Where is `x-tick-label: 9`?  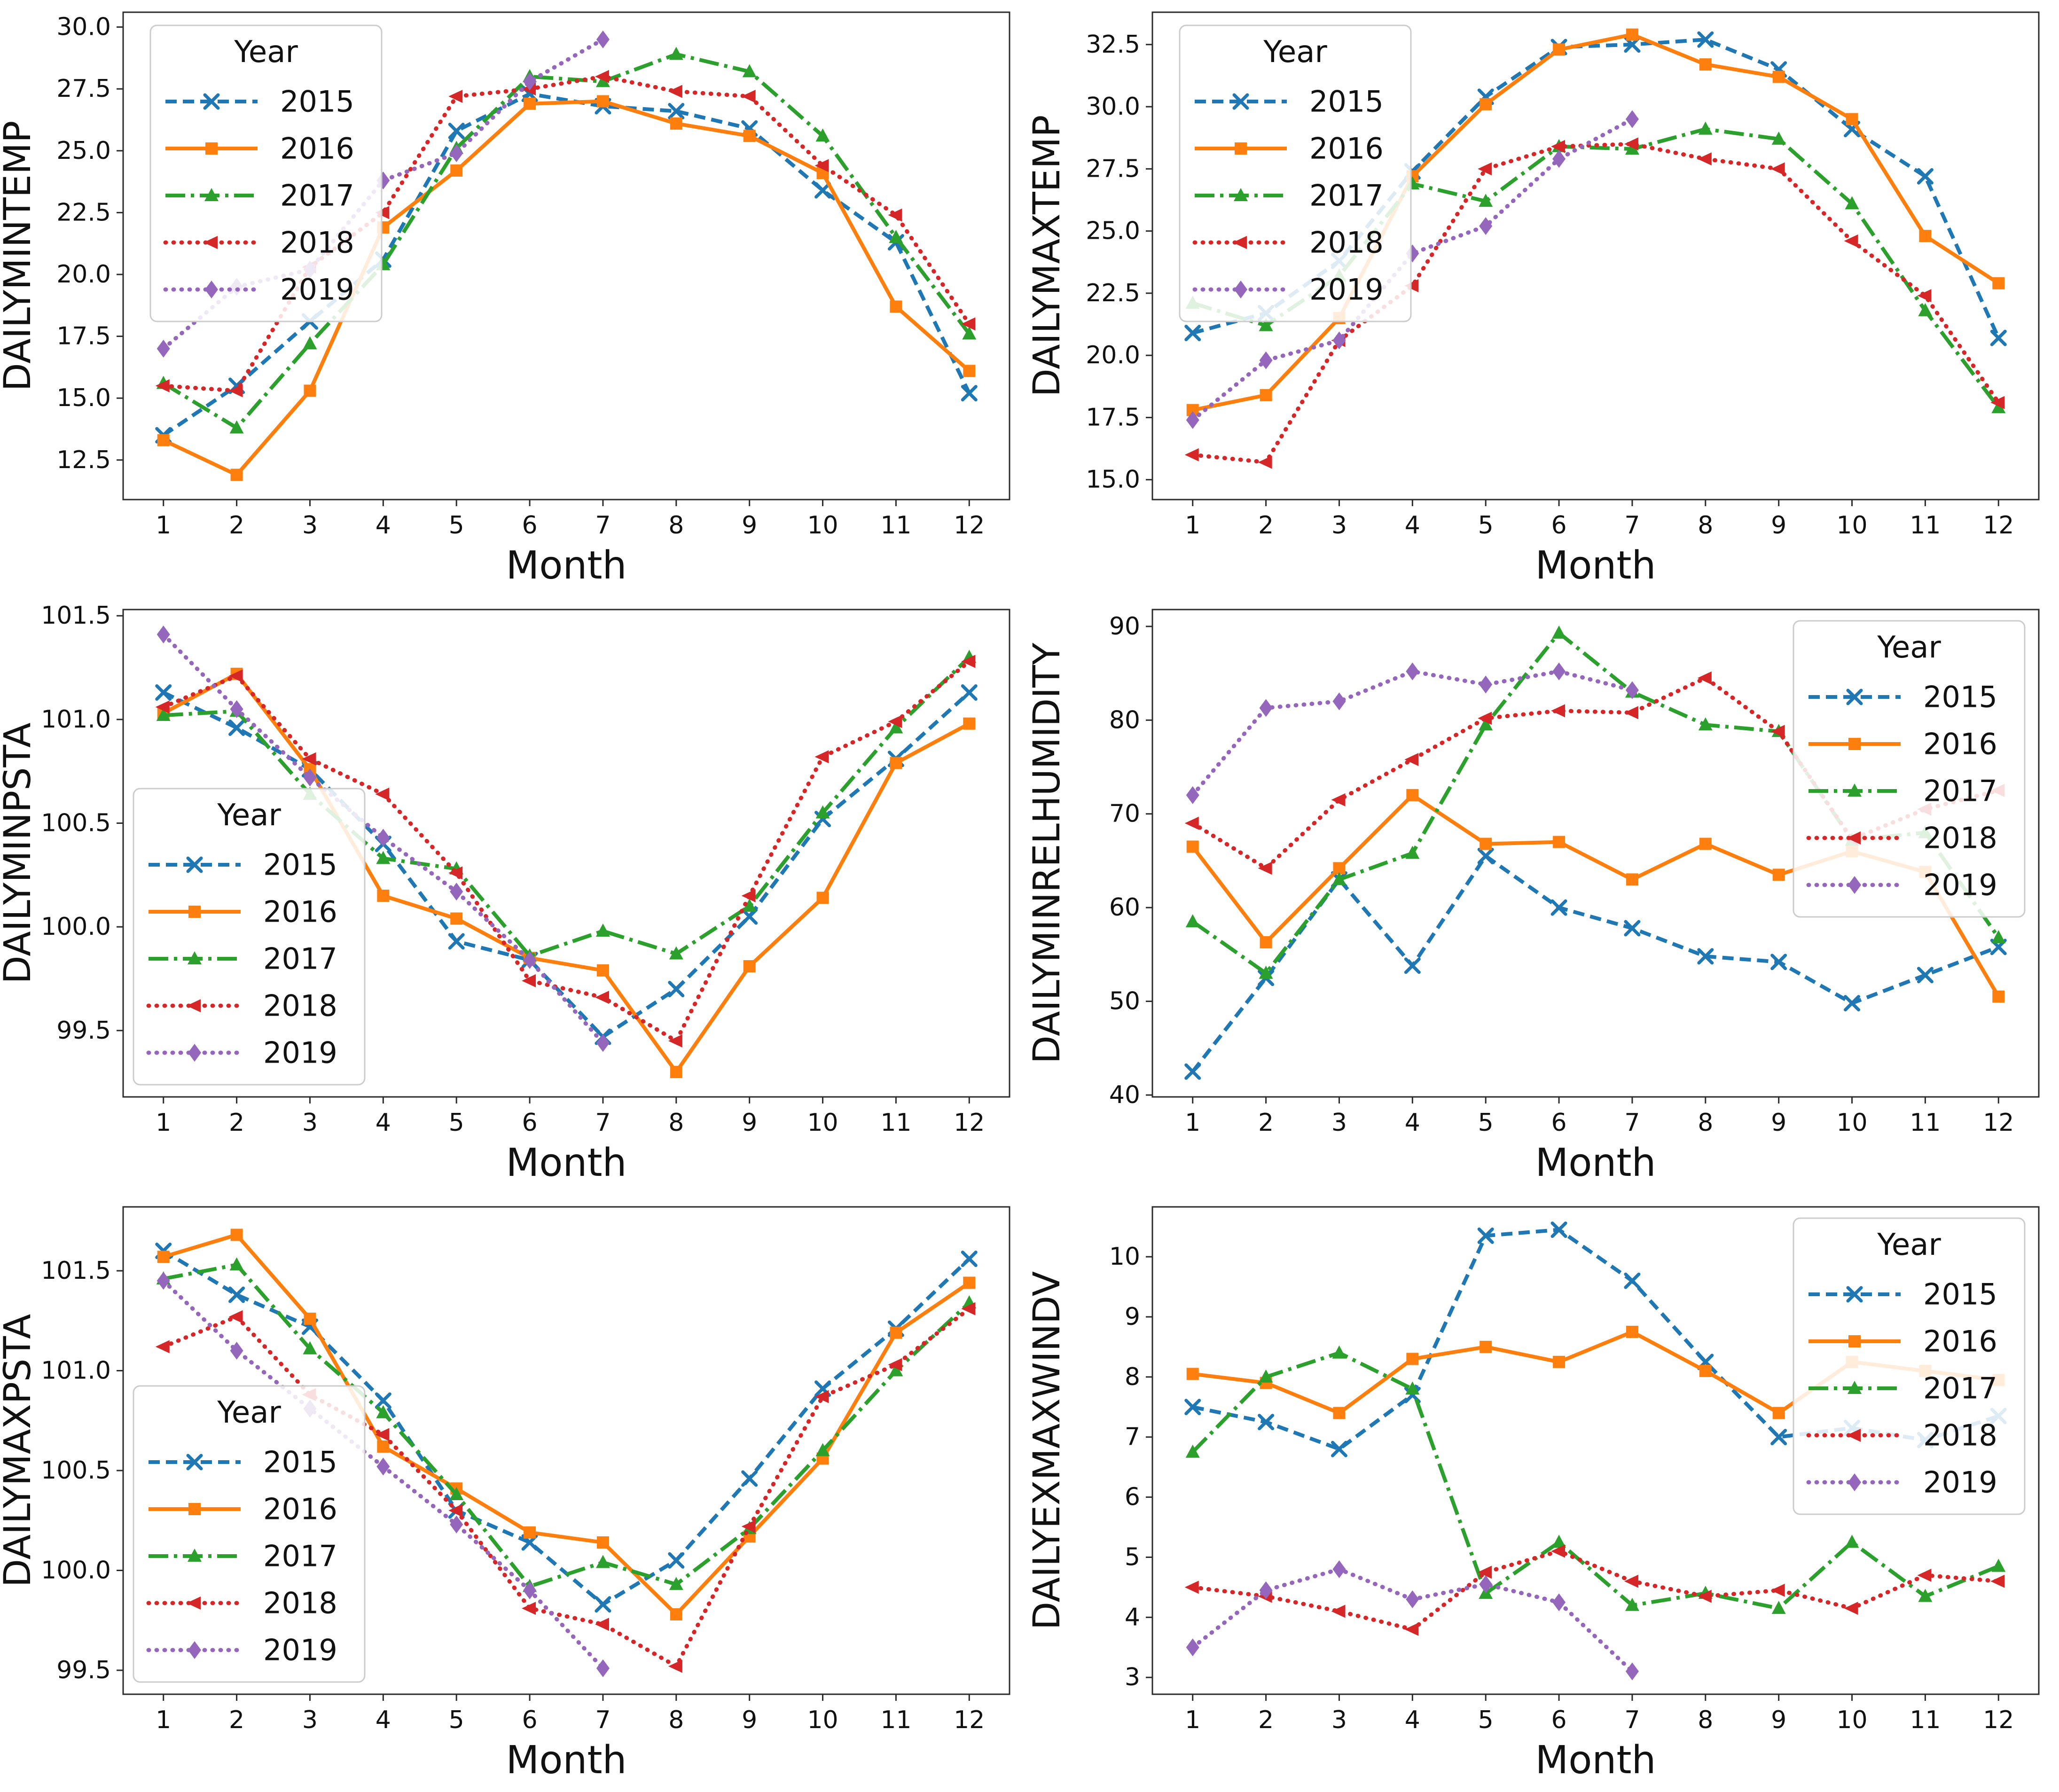 x-tick-label: 9 is located at coordinates (1779, 525).